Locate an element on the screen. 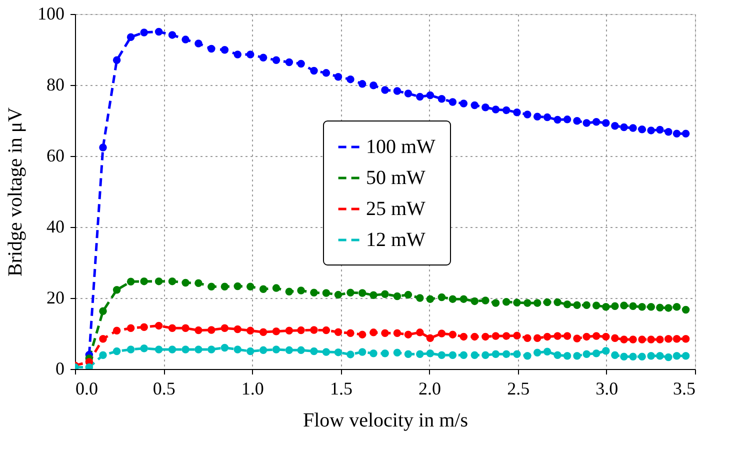  x-tick-label: 0.5 is located at coordinates (164, 388).